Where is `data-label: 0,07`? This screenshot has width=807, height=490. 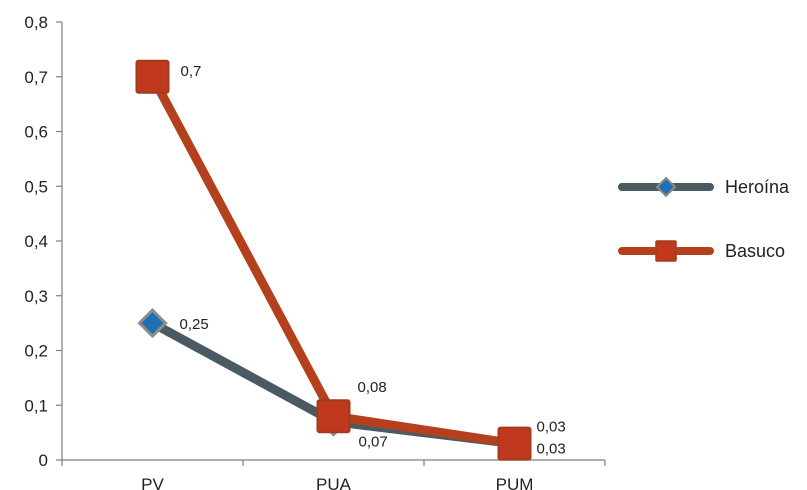
data-label: 0,07 is located at coordinates (373, 442).